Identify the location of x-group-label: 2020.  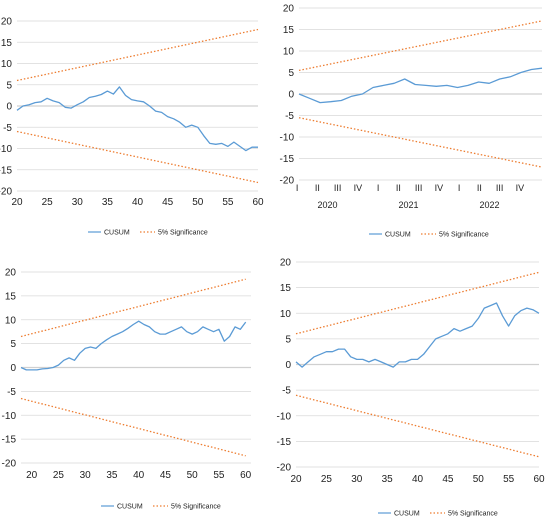
(327, 205).